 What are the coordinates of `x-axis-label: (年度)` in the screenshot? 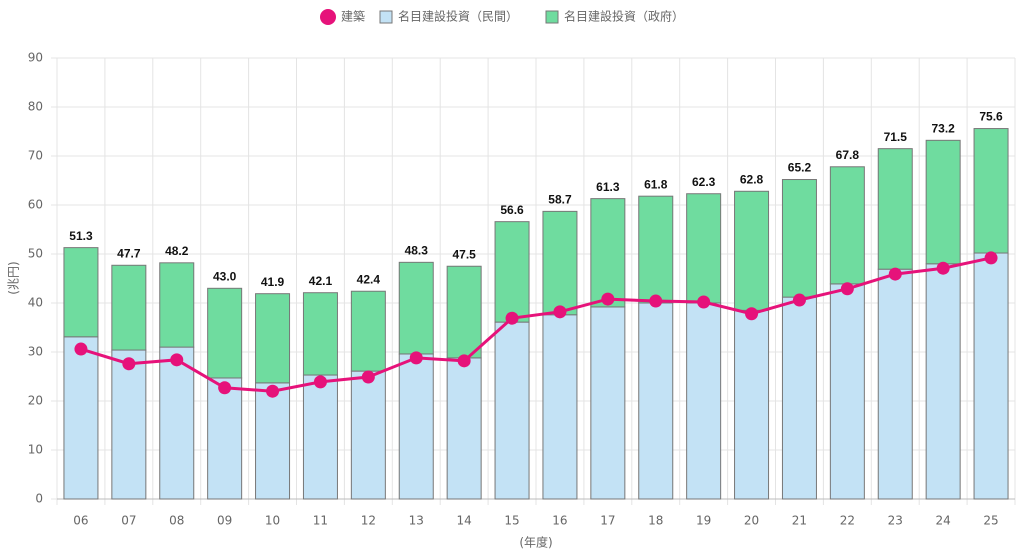 It's located at (535, 542).